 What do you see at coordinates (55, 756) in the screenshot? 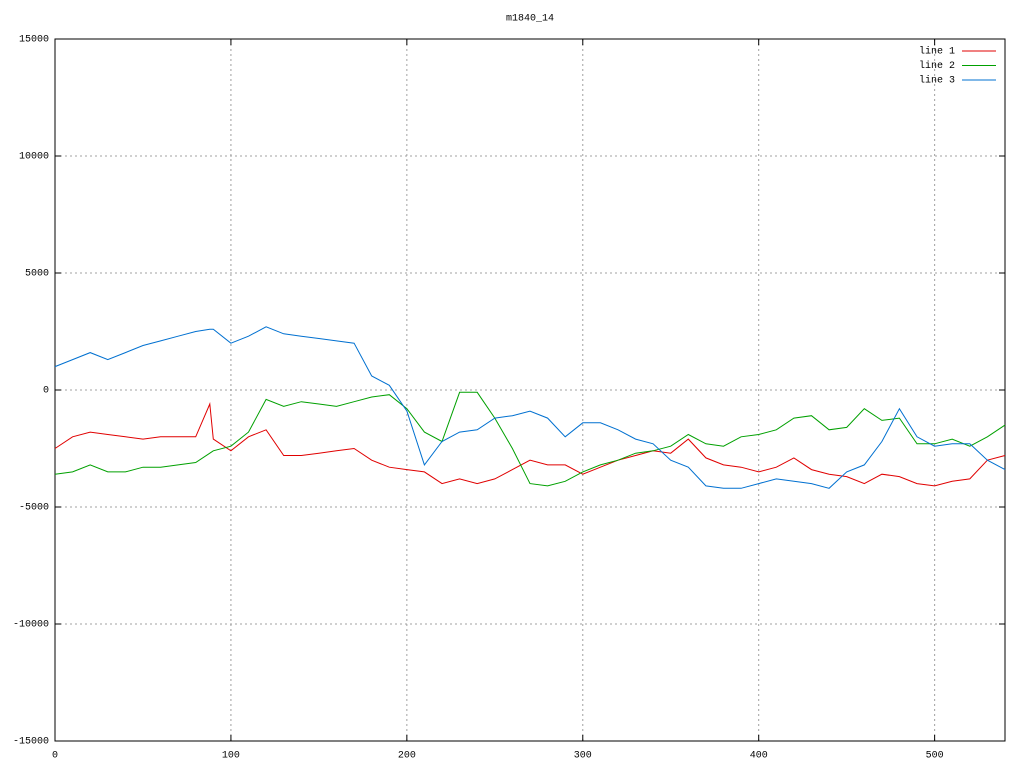
I see `x-tick-label: 0` at bounding box center [55, 756].